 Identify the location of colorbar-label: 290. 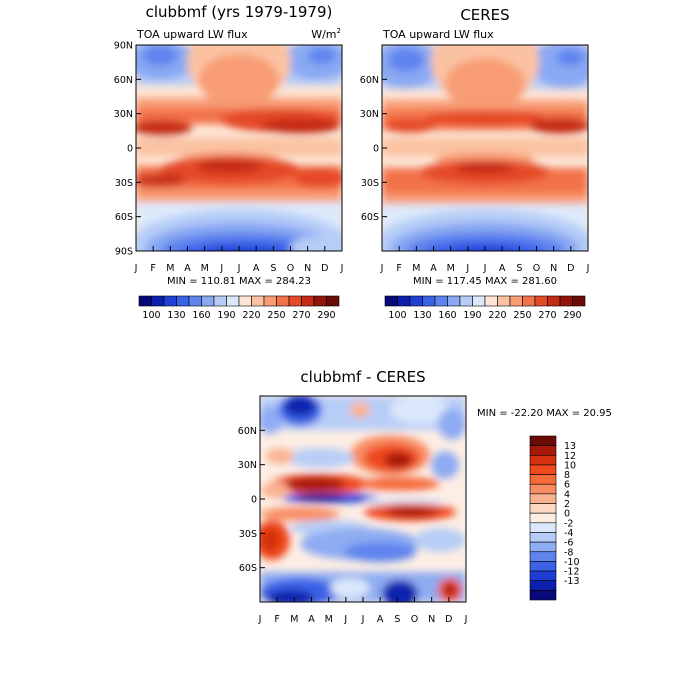
(572, 315).